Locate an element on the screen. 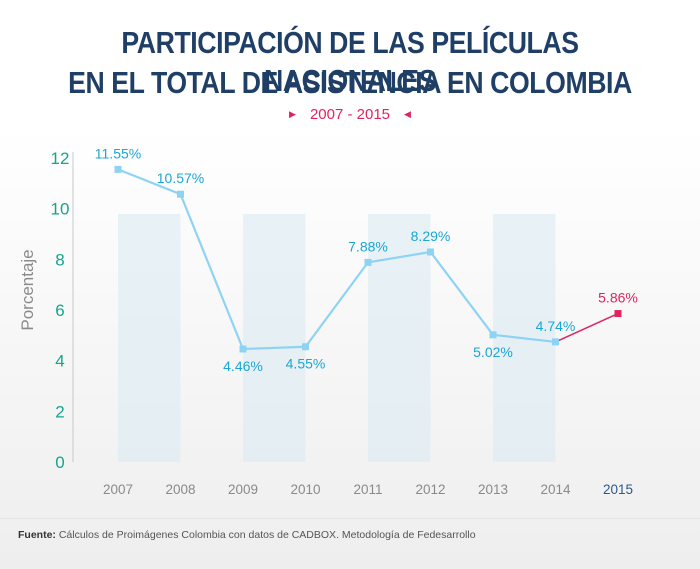 Image resolution: width=700 pixels, height=569 pixels. highlight-line is located at coordinates (587, 327).